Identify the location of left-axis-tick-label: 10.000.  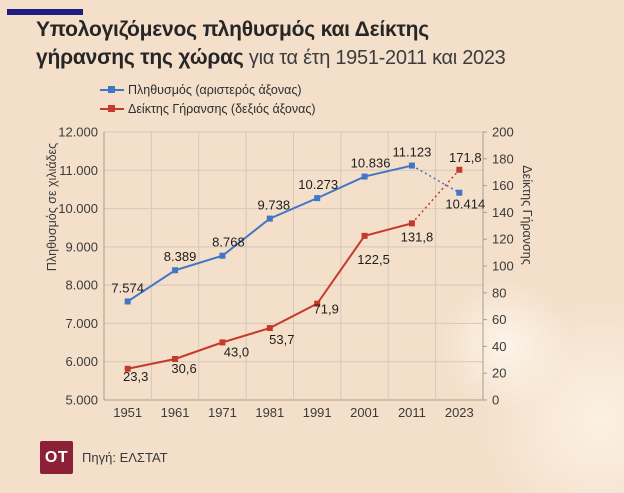
(78, 208).